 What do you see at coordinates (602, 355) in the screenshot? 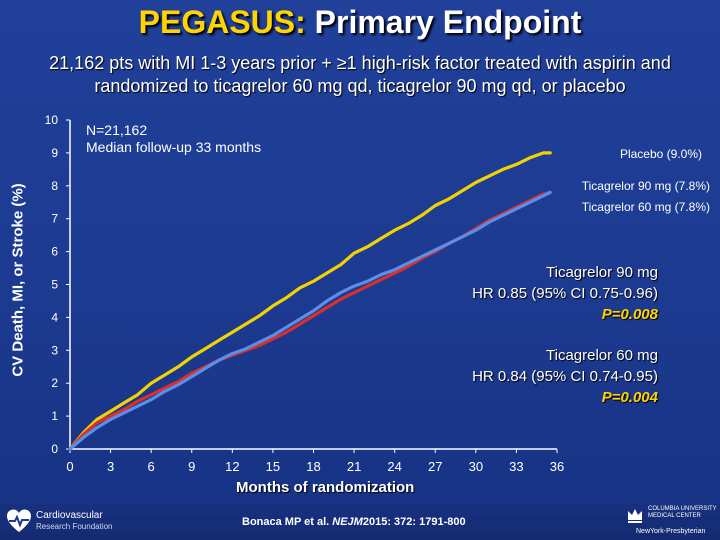
I see `hr-name: Ticagrelor 60 mg` at bounding box center [602, 355].